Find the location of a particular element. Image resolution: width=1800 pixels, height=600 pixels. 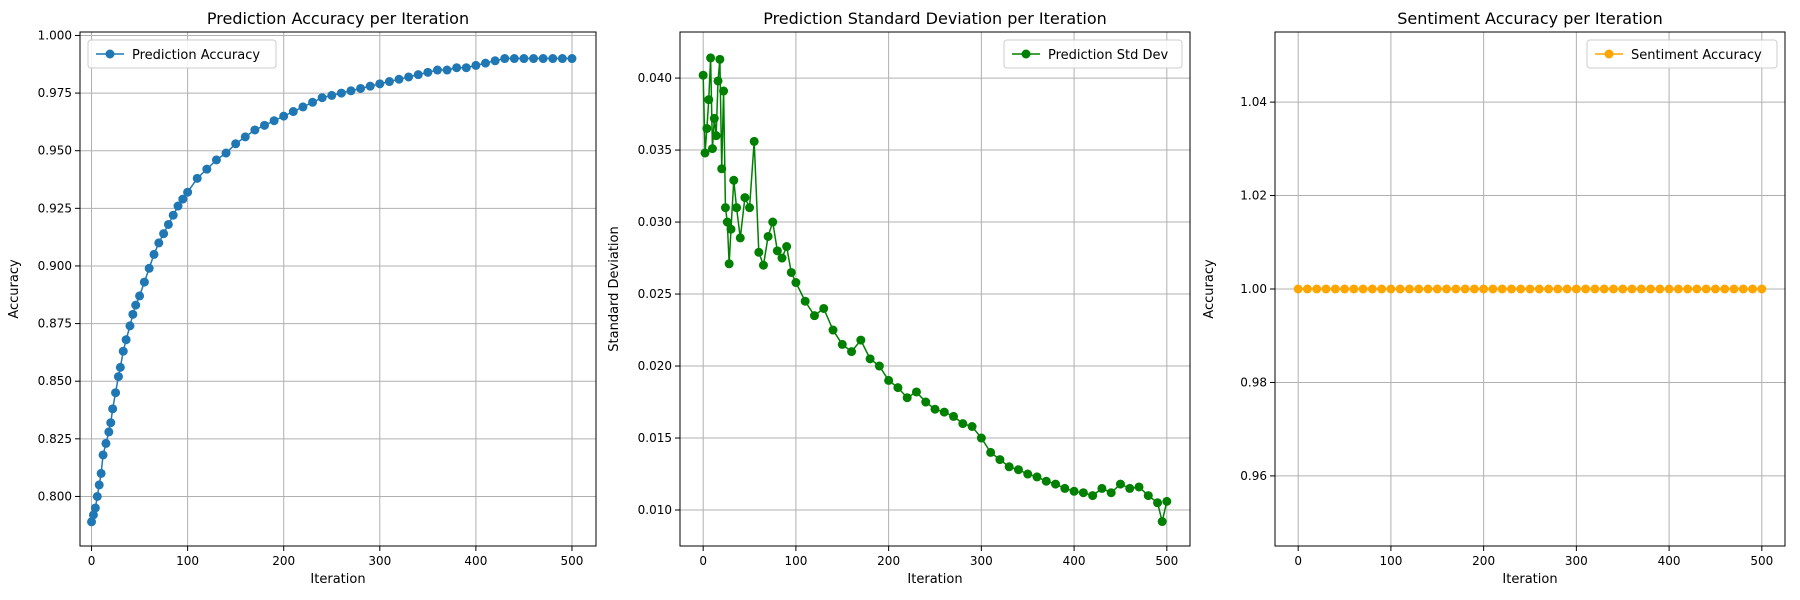

legend: Sentiment Accuracy is located at coordinates (1682, 54).